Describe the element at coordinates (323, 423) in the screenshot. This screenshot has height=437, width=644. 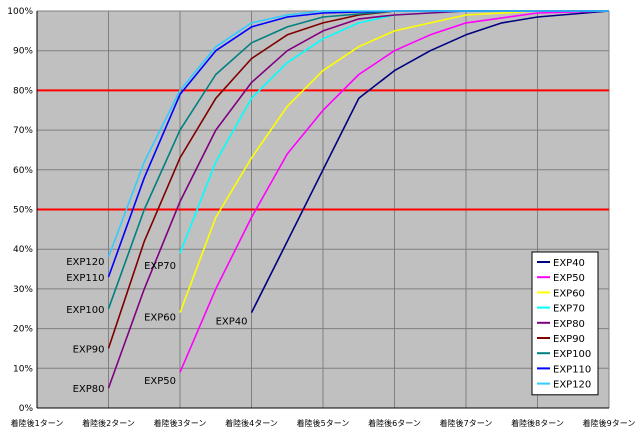
I see `x-tick-label: 着陸後5ターン` at that location.